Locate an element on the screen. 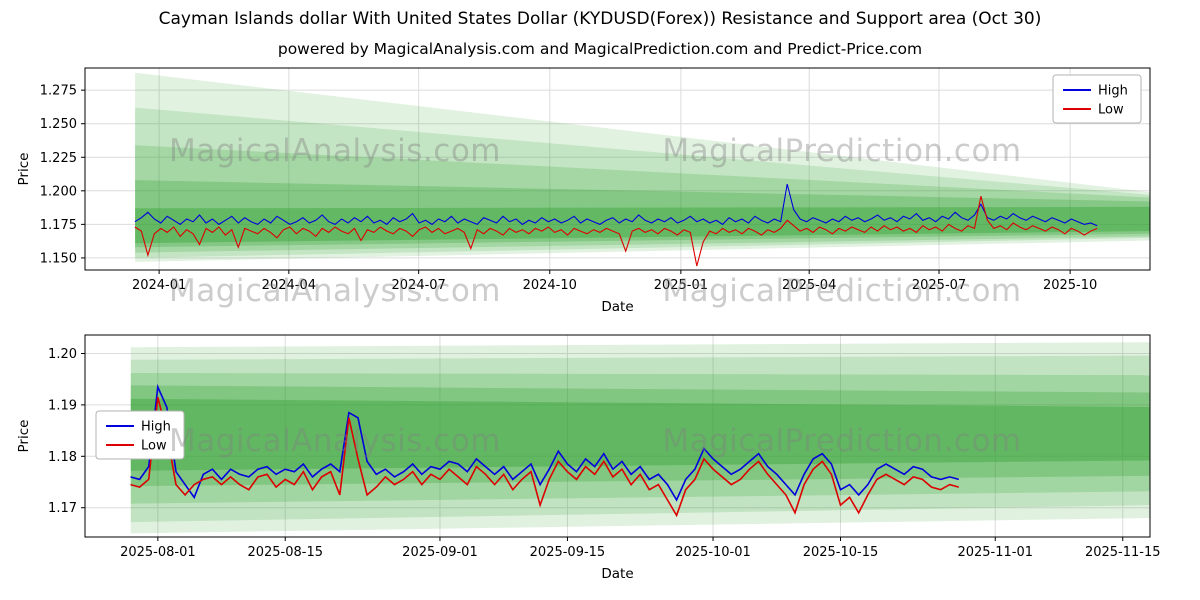 This screenshot has height=600, width=1200. x-tick-label: 2024-01 is located at coordinates (159, 285).